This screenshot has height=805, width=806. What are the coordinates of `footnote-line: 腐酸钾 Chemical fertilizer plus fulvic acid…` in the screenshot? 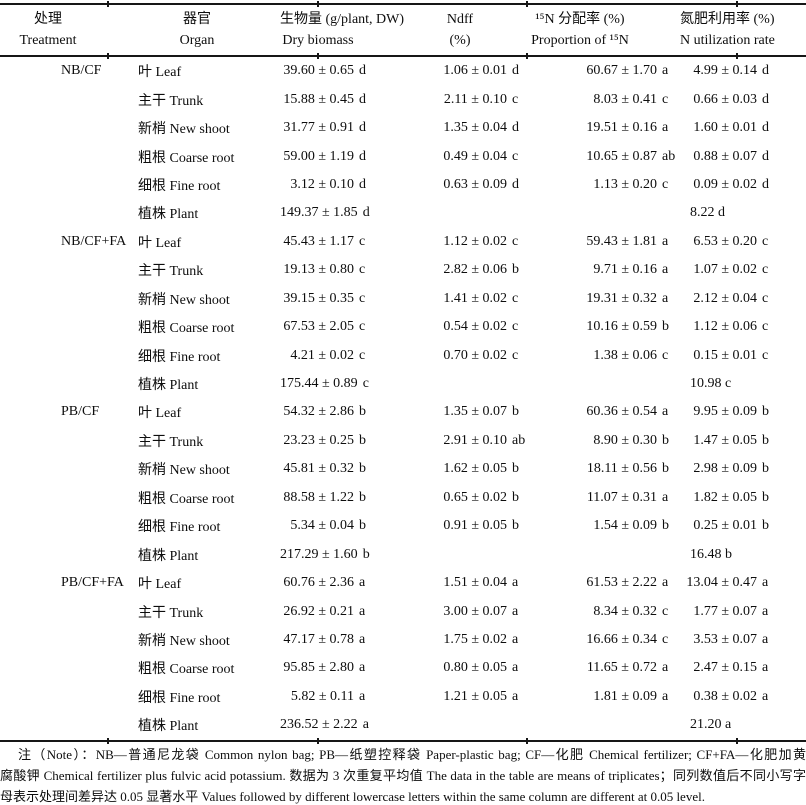 It's located at (403, 775).